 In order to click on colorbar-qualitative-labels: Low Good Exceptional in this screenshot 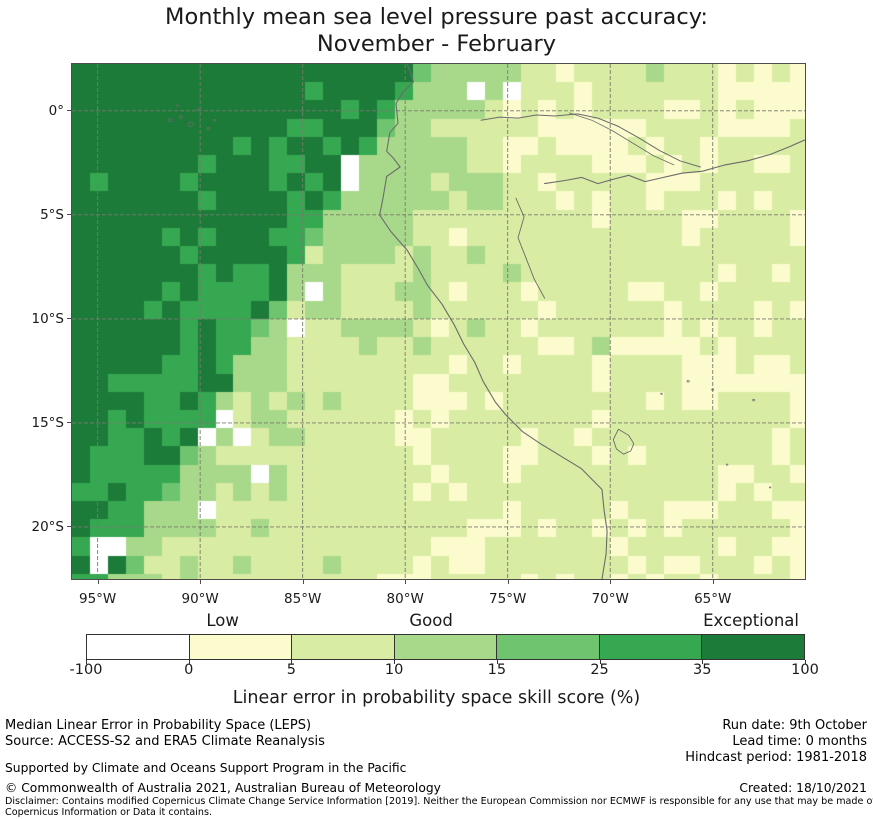, I will do `click(436, 622)`.